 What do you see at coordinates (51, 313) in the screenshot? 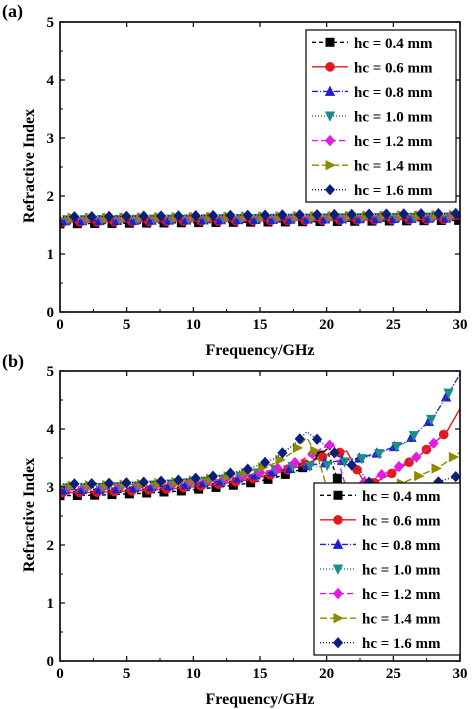
I see `y-tick-label-a-0: 0` at bounding box center [51, 313].